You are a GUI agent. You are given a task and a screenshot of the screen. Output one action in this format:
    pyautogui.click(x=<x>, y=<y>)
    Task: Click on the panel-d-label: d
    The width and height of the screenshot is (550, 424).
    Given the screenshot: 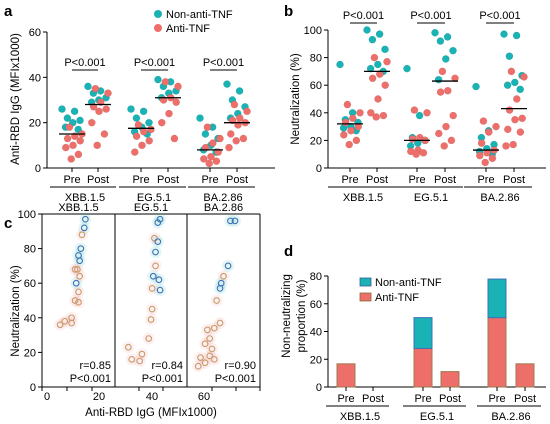 What is the action you would take?
    pyautogui.click(x=288, y=251)
    